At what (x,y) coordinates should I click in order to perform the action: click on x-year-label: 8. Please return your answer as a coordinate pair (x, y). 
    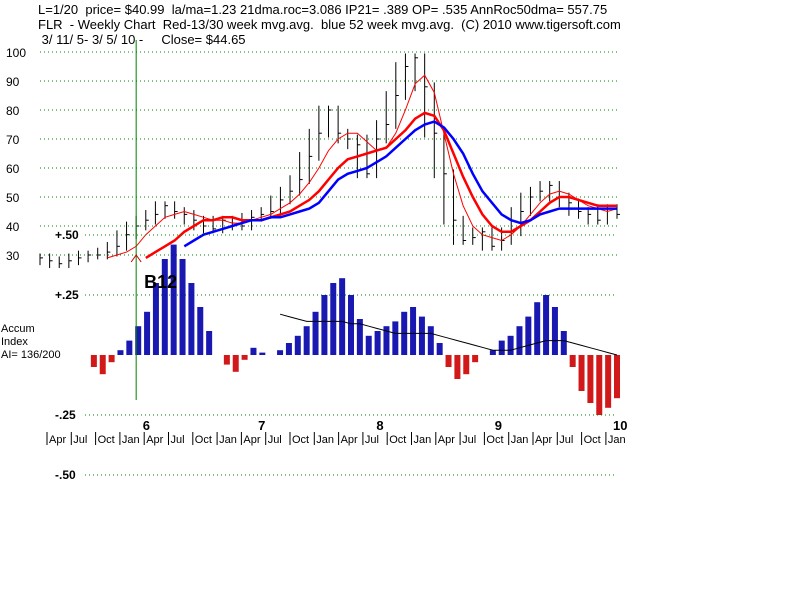
    Looking at the image, I should click on (379, 425).